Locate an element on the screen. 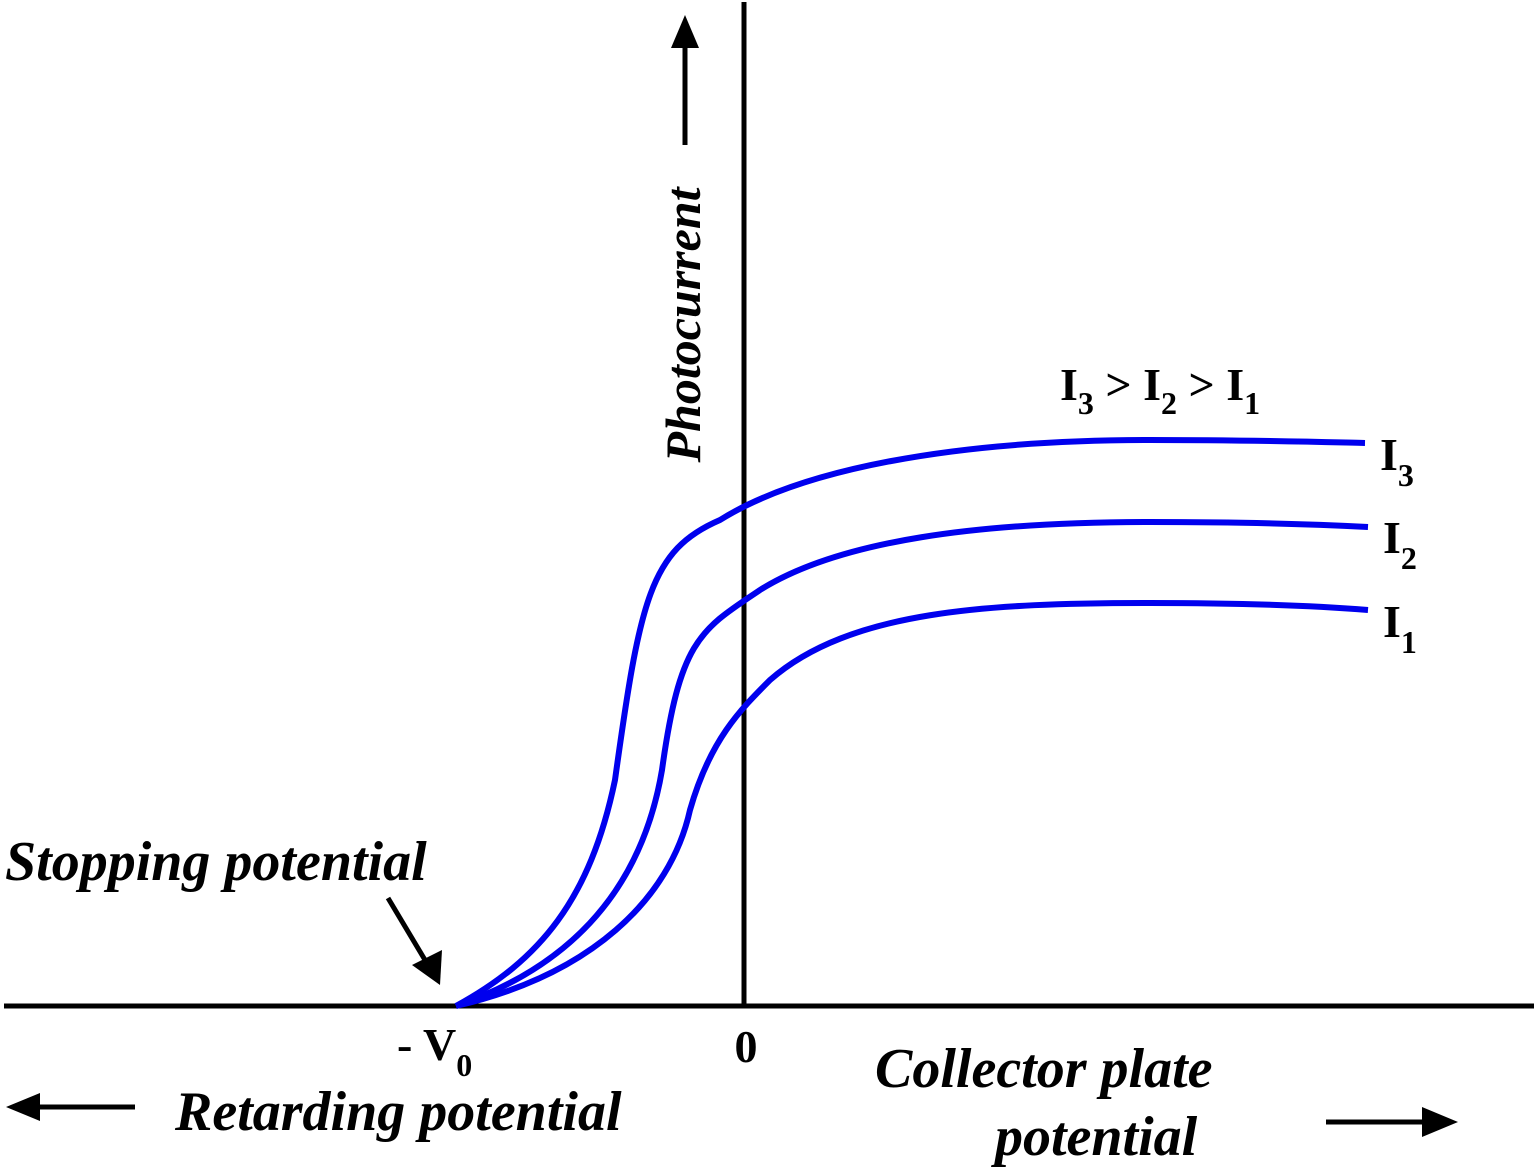 The image size is (1536, 1173). right-arrow-head is located at coordinates (1440, 1122).